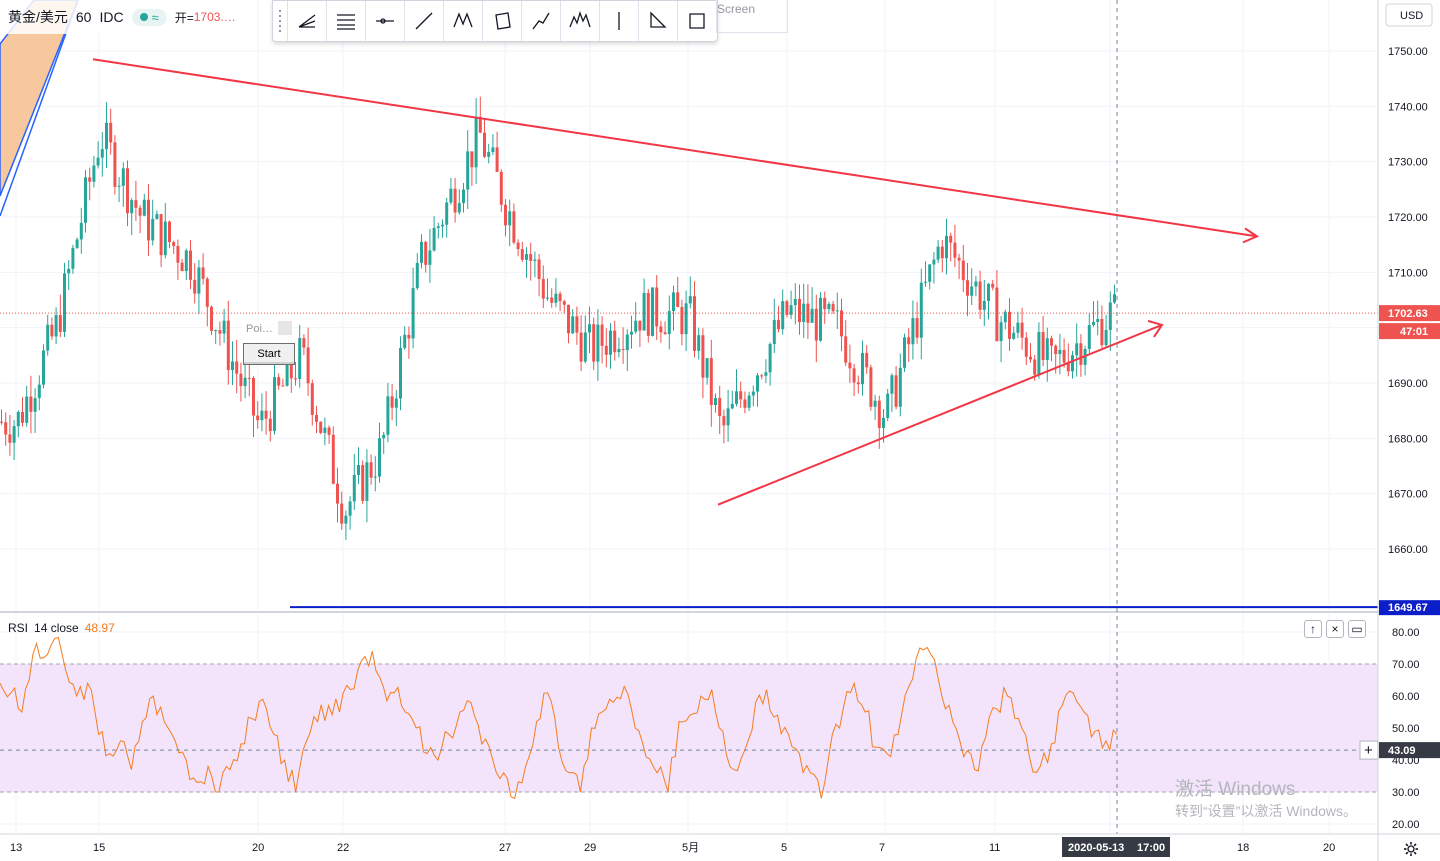 Image resolution: width=1440 pixels, height=861 pixels. Describe the element at coordinates (345, 21) in the screenshot. I see `gann-fan-tool-button` at that location.